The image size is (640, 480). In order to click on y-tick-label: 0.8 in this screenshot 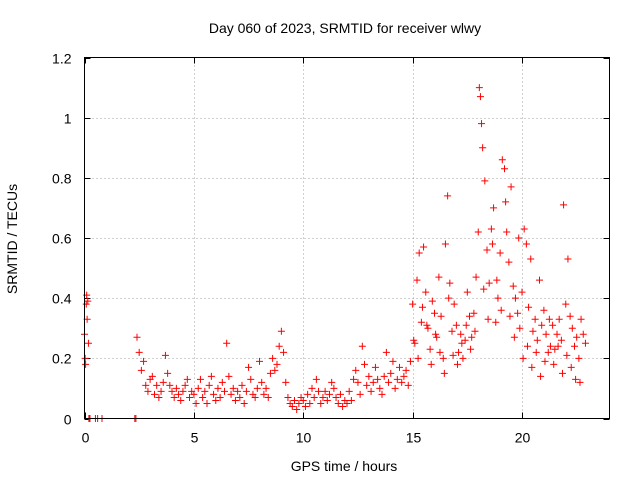, I will do `click(62, 179)`.